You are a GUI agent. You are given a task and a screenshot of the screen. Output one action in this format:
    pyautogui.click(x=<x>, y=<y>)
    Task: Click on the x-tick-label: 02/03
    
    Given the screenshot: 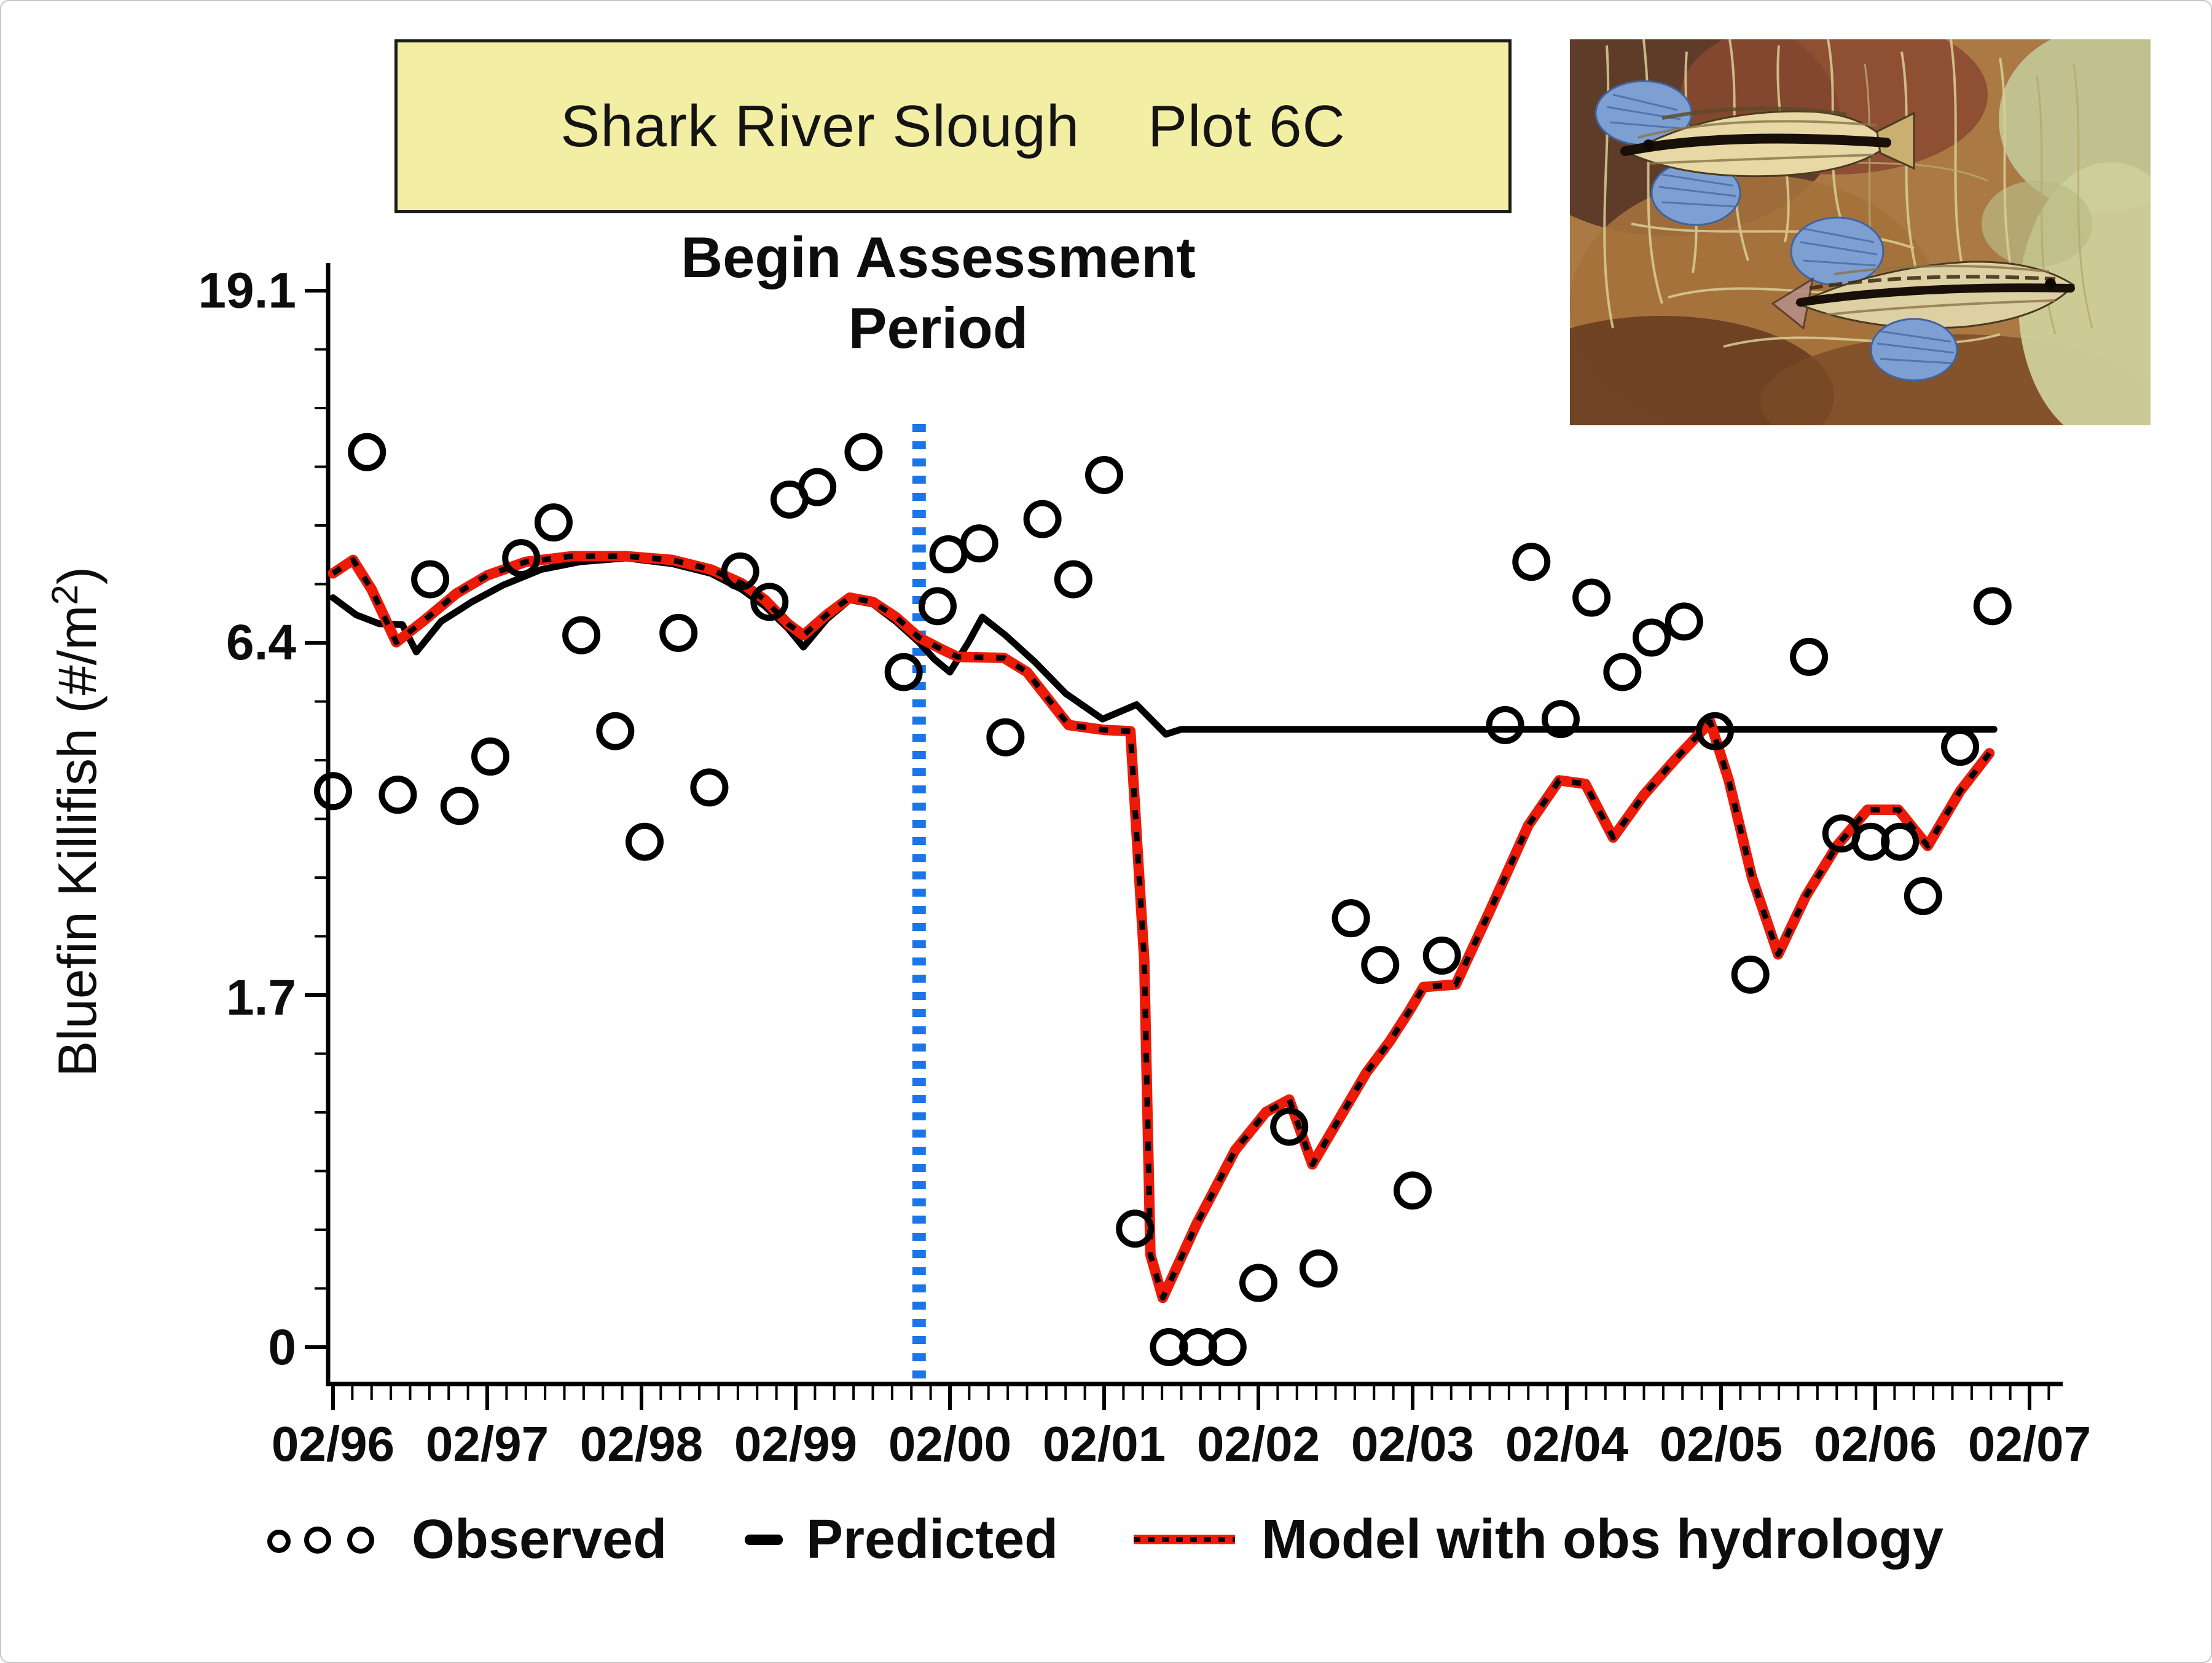 What is the action you would take?
    pyautogui.click(x=1412, y=1444)
    